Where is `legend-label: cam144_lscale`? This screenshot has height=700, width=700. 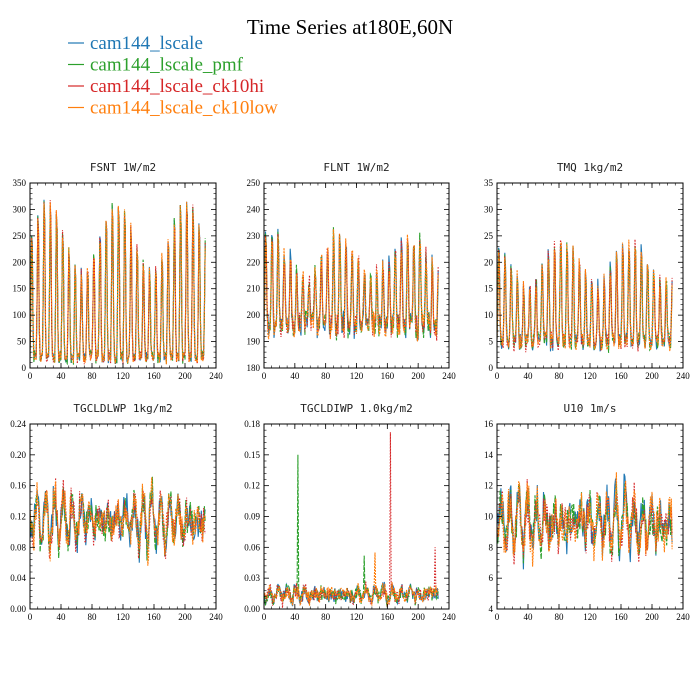 legend-label: cam144_lscale is located at coordinates (146, 43).